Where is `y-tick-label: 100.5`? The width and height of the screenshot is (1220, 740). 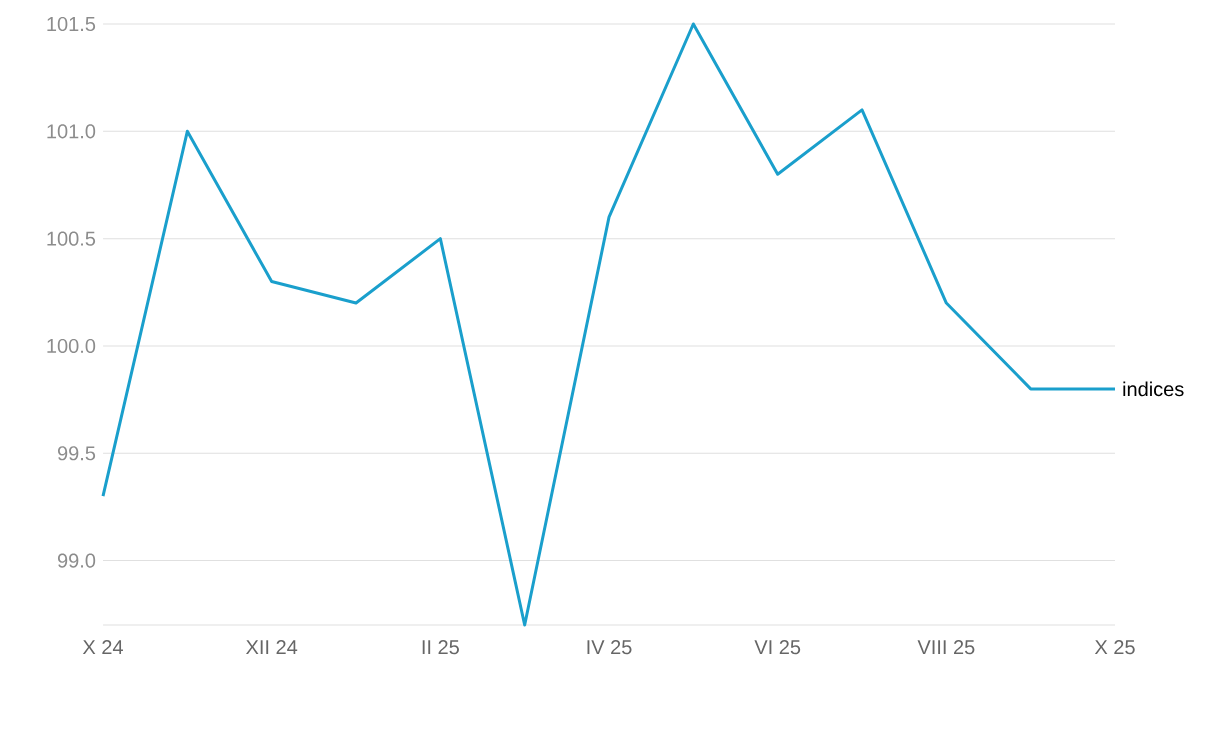 y-tick-label: 100.5 is located at coordinates (71, 238).